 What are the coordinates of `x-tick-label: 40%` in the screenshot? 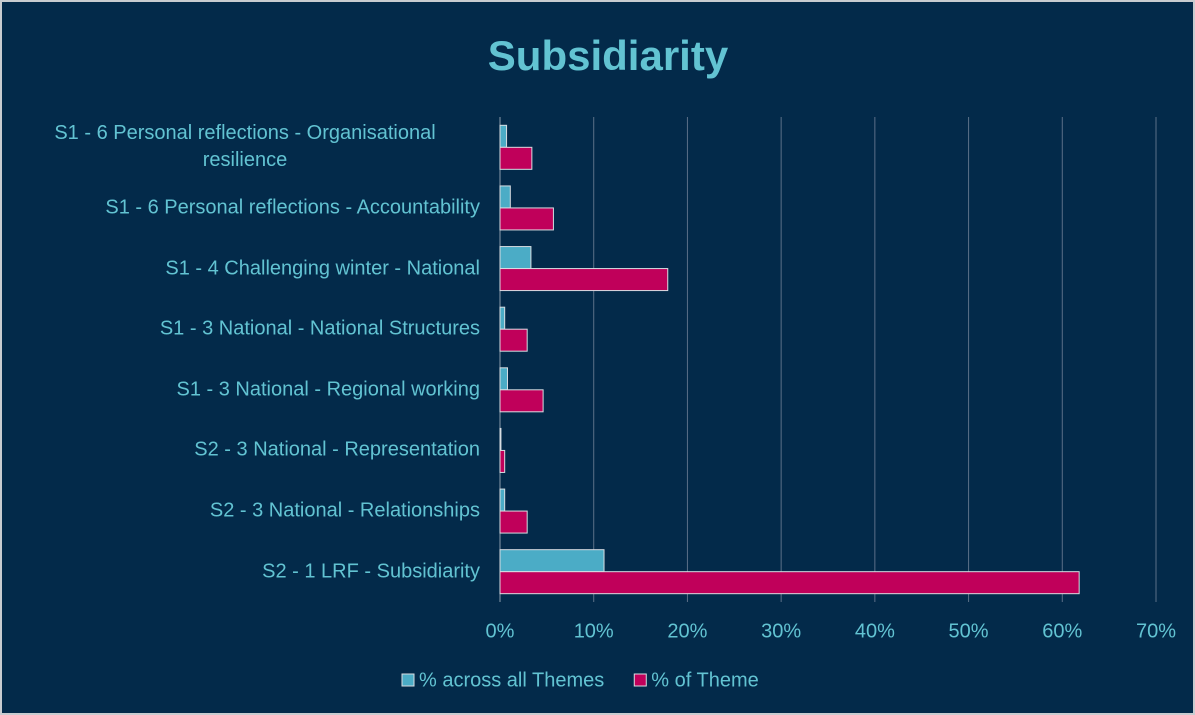 It's located at (875, 631).